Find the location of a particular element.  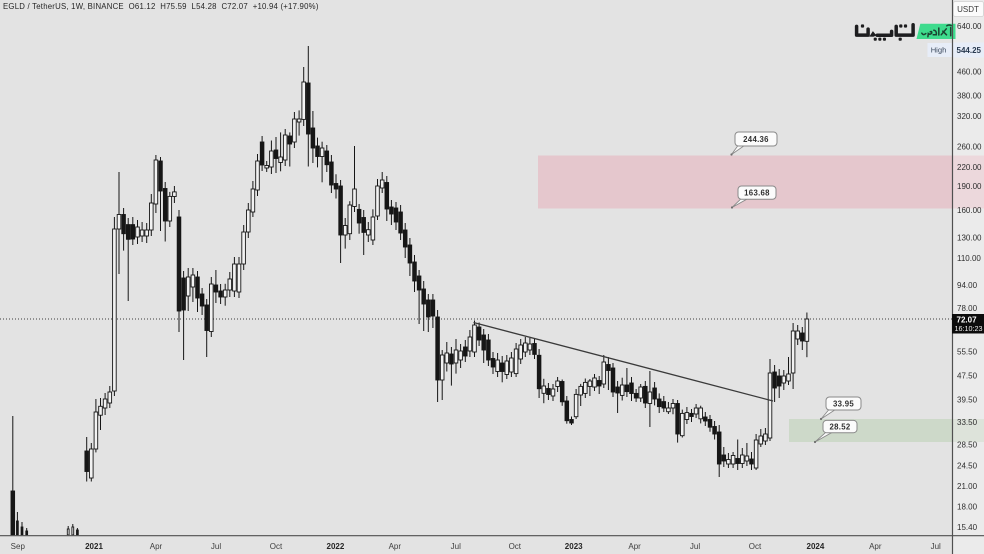

svg-text: 163.68 is located at coordinates (757, 193).